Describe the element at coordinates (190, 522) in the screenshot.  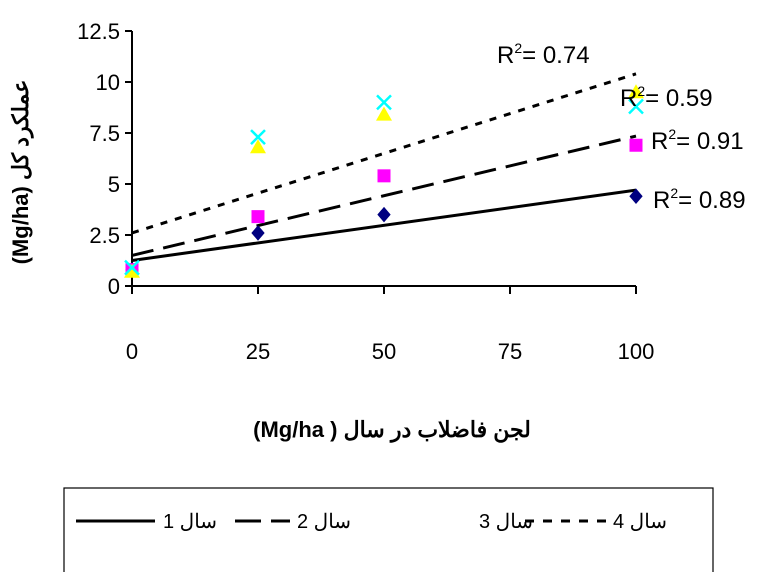
I see `legend-label-year-1: سال 1` at that location.